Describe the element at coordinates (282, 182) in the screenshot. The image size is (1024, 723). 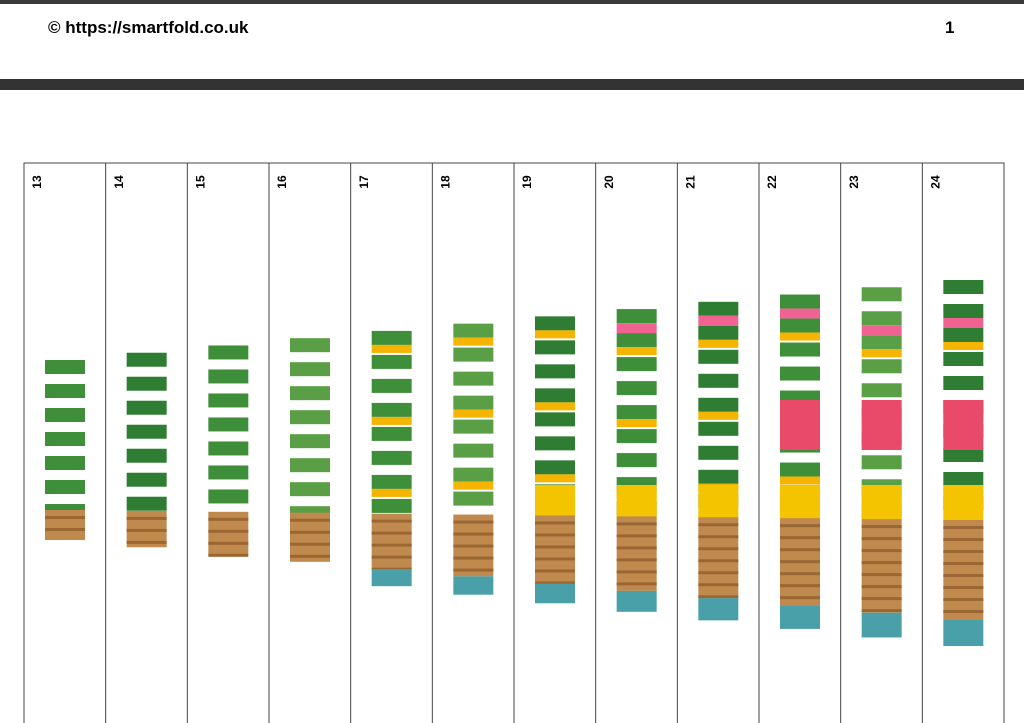
I see `strip-number: 16` at that location.